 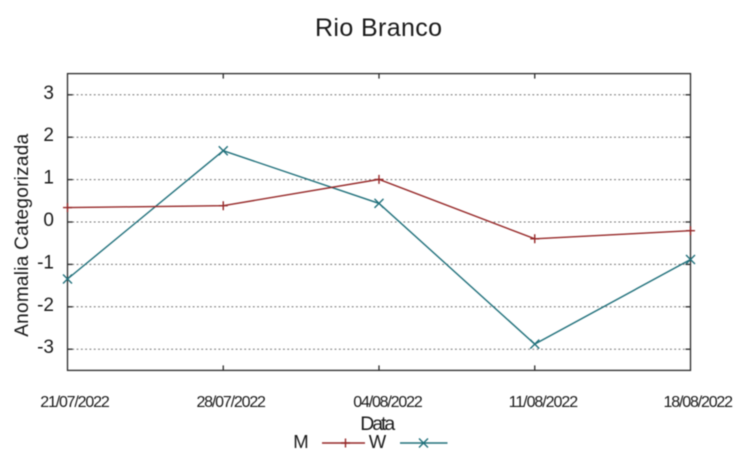 What do you see at coordinates (48, 93) in the screenshot?
I see `svg-text: 3` at bounding box center [48, 93].